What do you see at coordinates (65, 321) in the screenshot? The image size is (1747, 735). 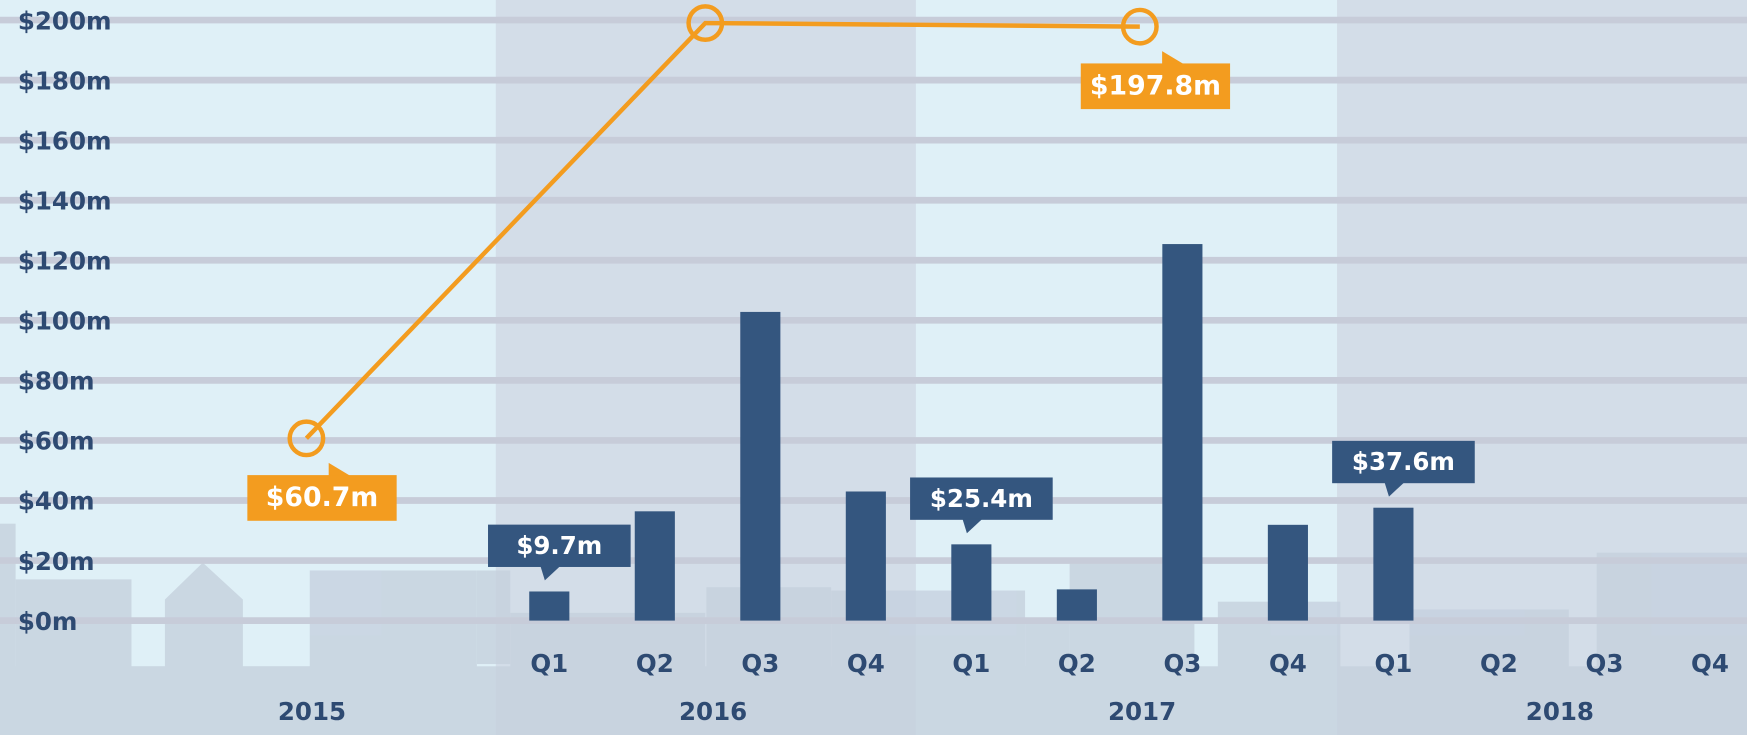 I see `y-tick-label: $100m` at bounding box center [65, 321].